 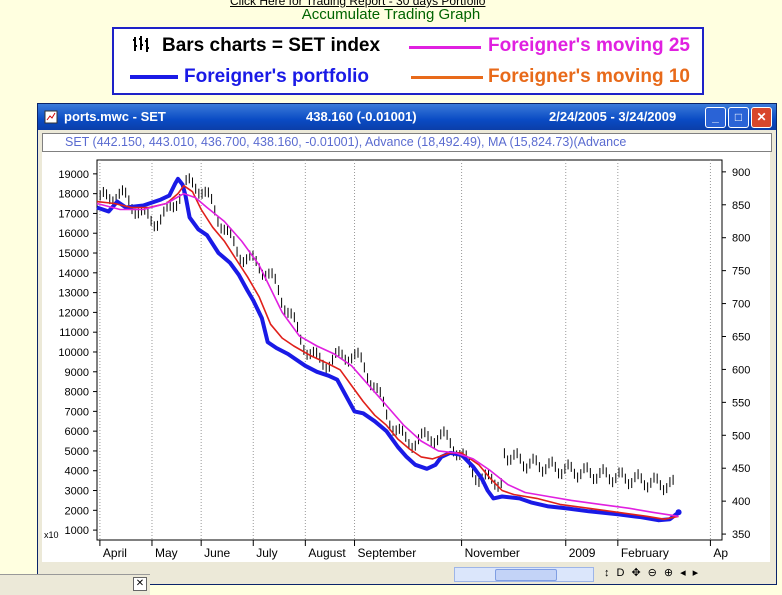 What do you see at coordinates (73, 175) in the screenshot?
I see `left-tick-label: 19000` at bounding box center [73, 175].